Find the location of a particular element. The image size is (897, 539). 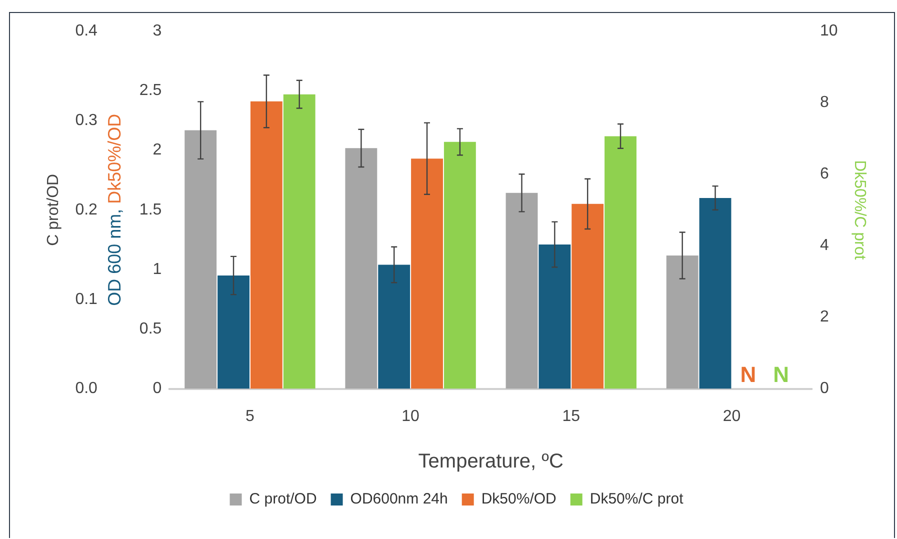

y3-tick-label: 0.0 is located at coordinates (86, 389).